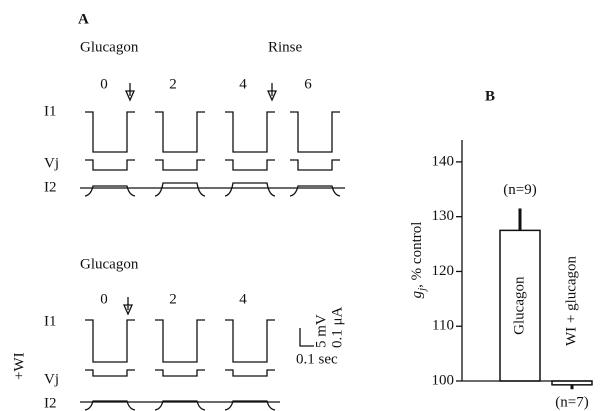 The image size is (602, 411). I want to click on time-label: 6, so click(308, 84).